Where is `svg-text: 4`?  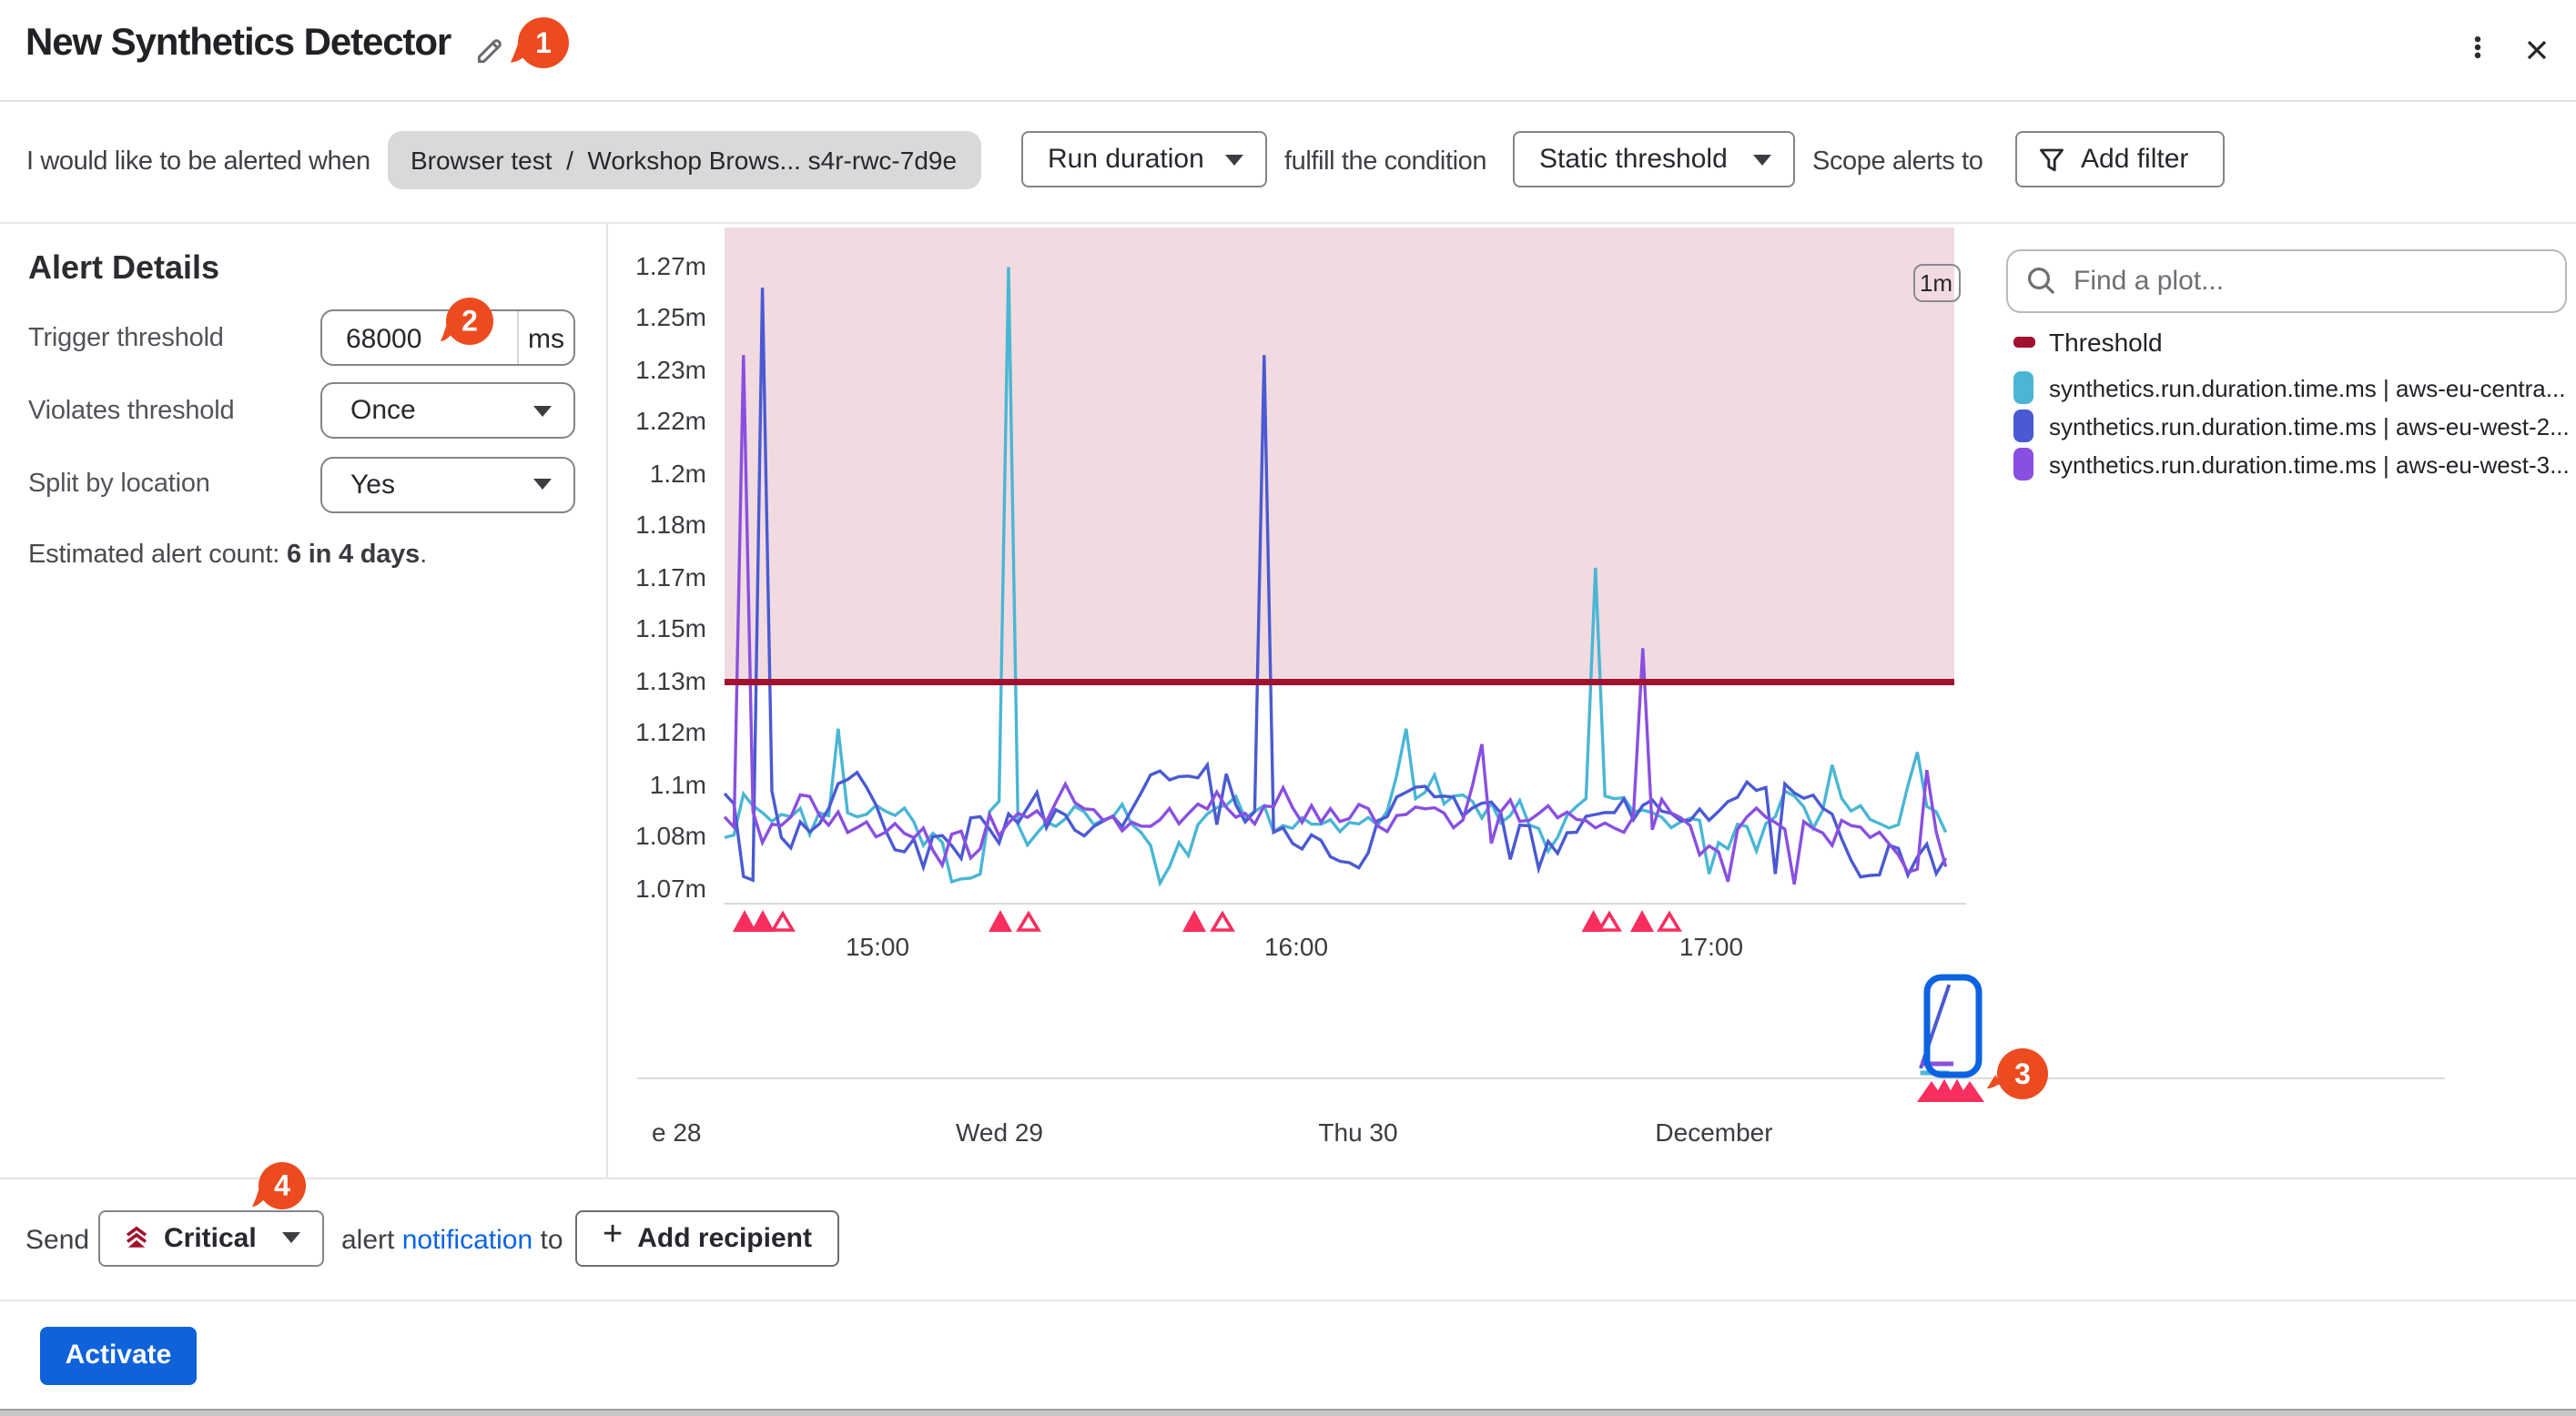
svg-text: 4 is located at coordinates (282, 1185).